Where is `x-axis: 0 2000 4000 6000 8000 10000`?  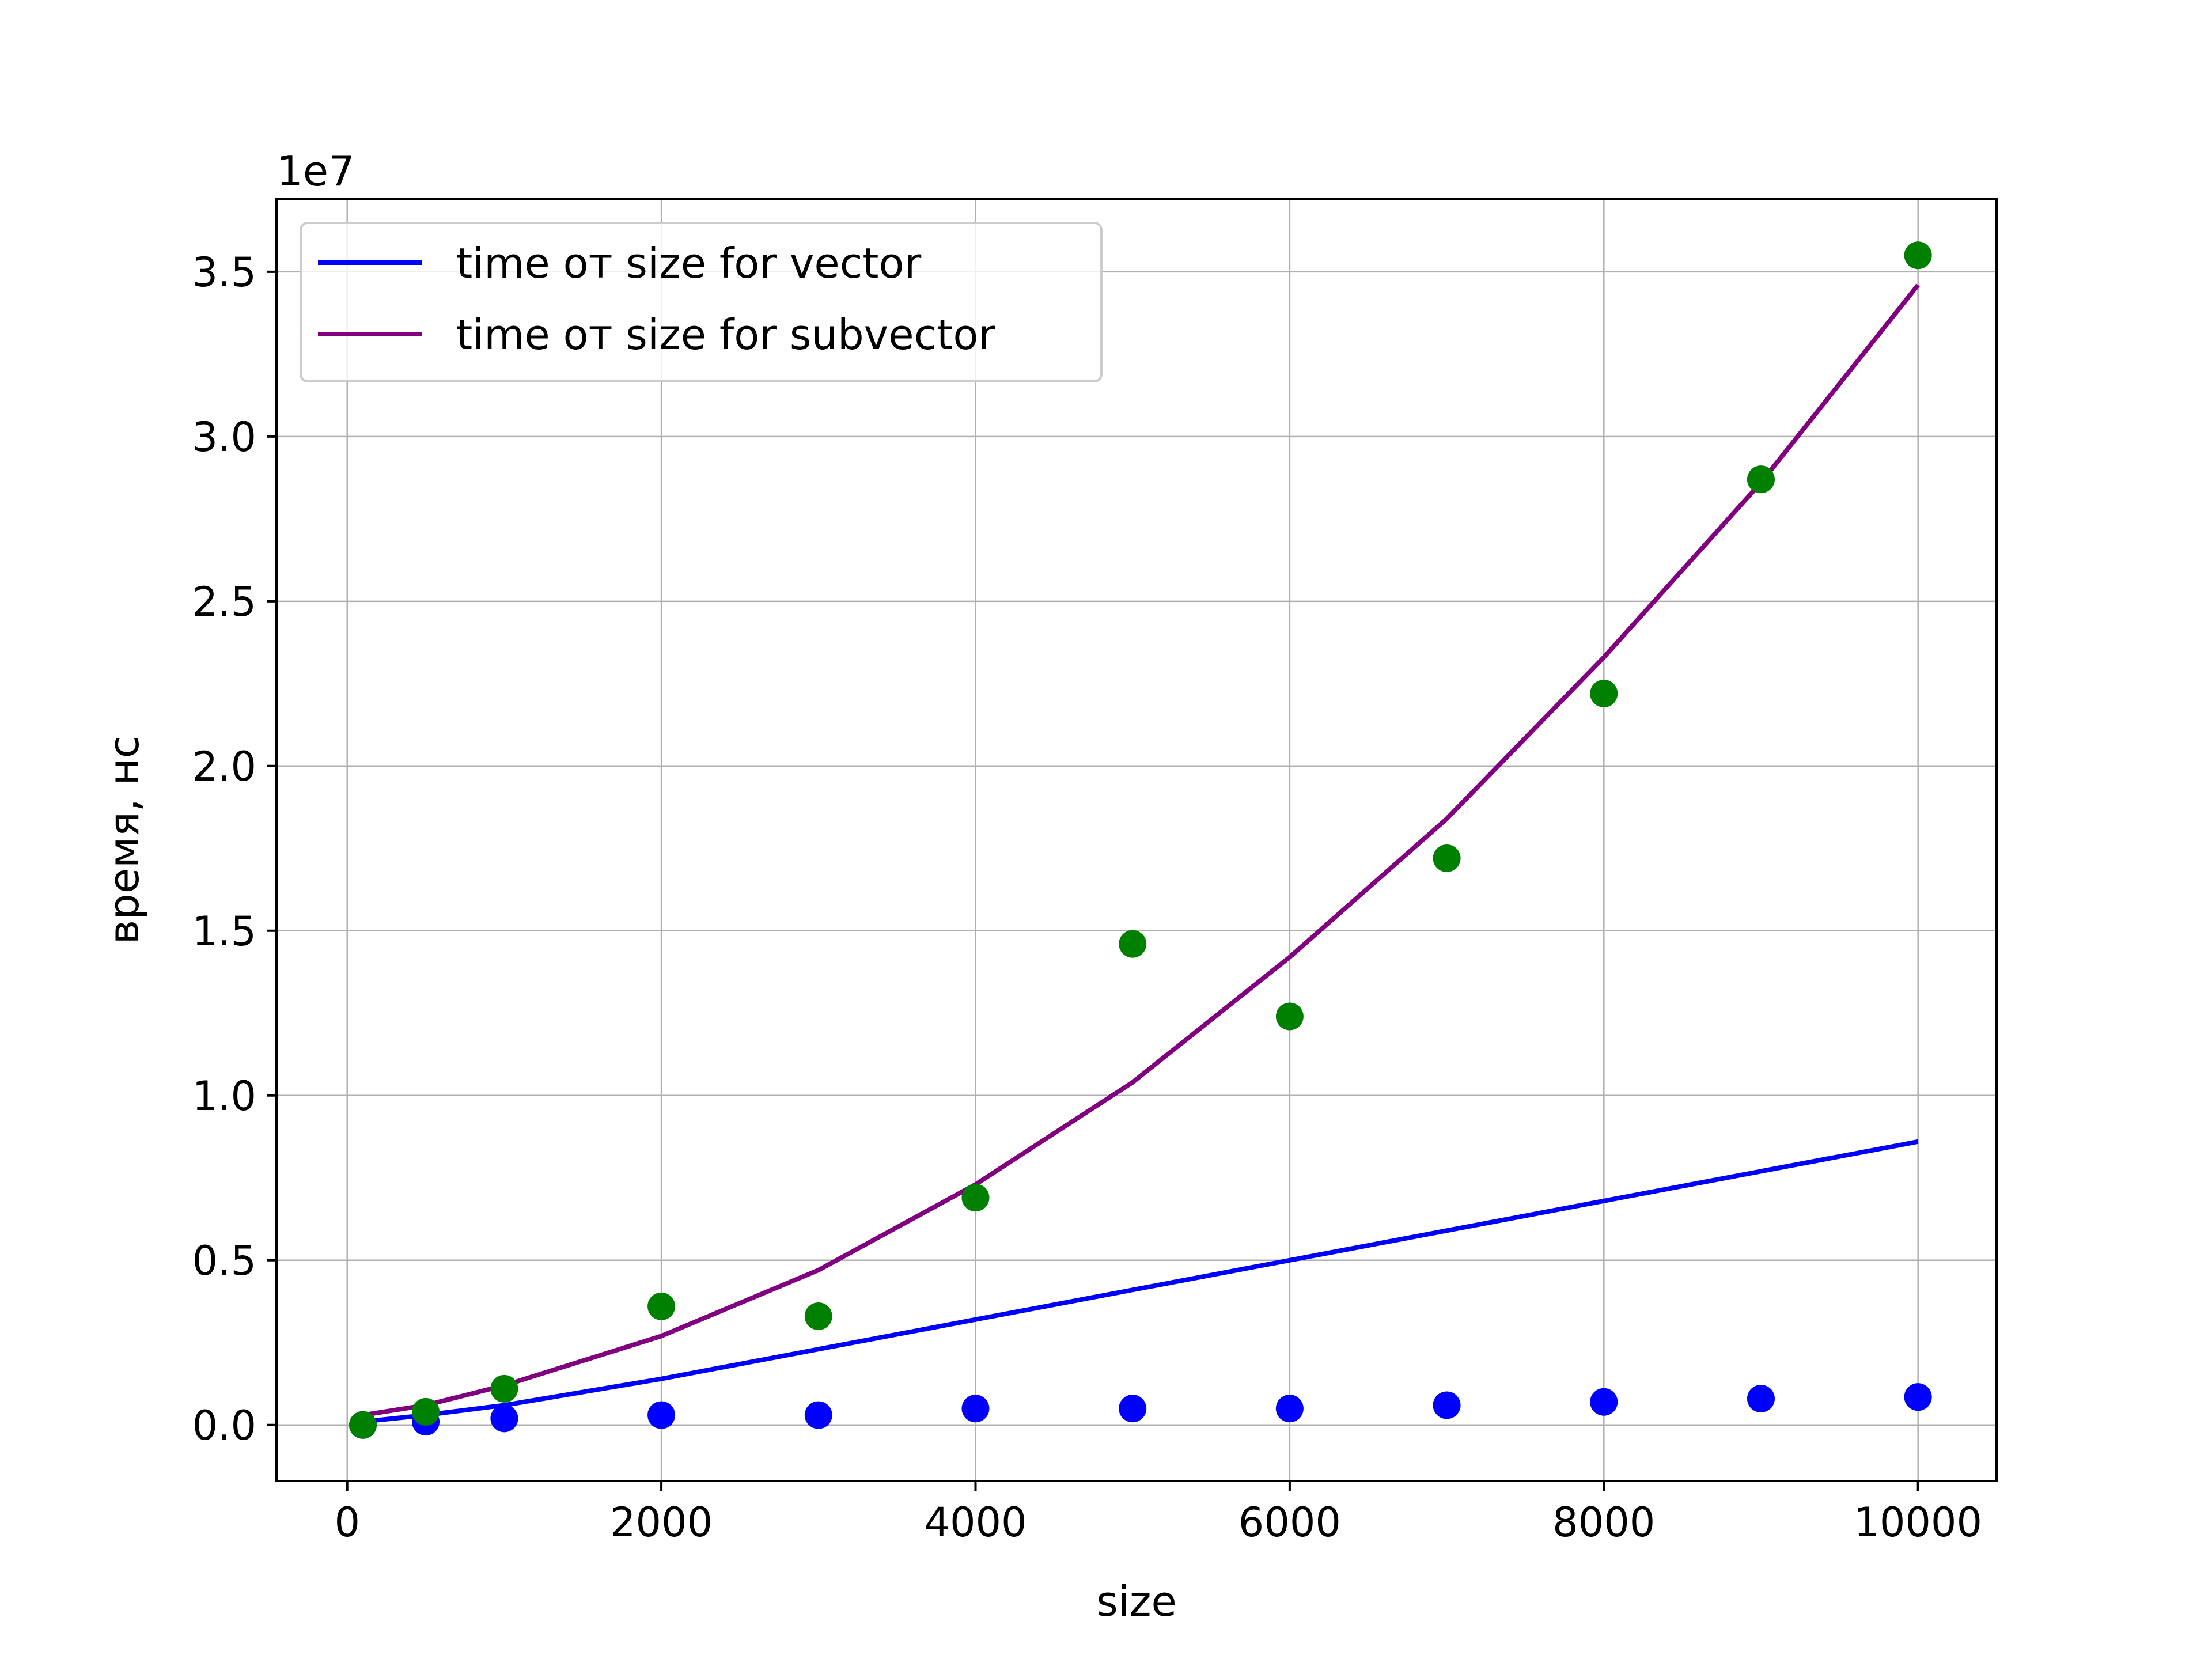 x-axis: 0 2000 4000 6000 8000 10000 is located at coordinates (1158, 1513).